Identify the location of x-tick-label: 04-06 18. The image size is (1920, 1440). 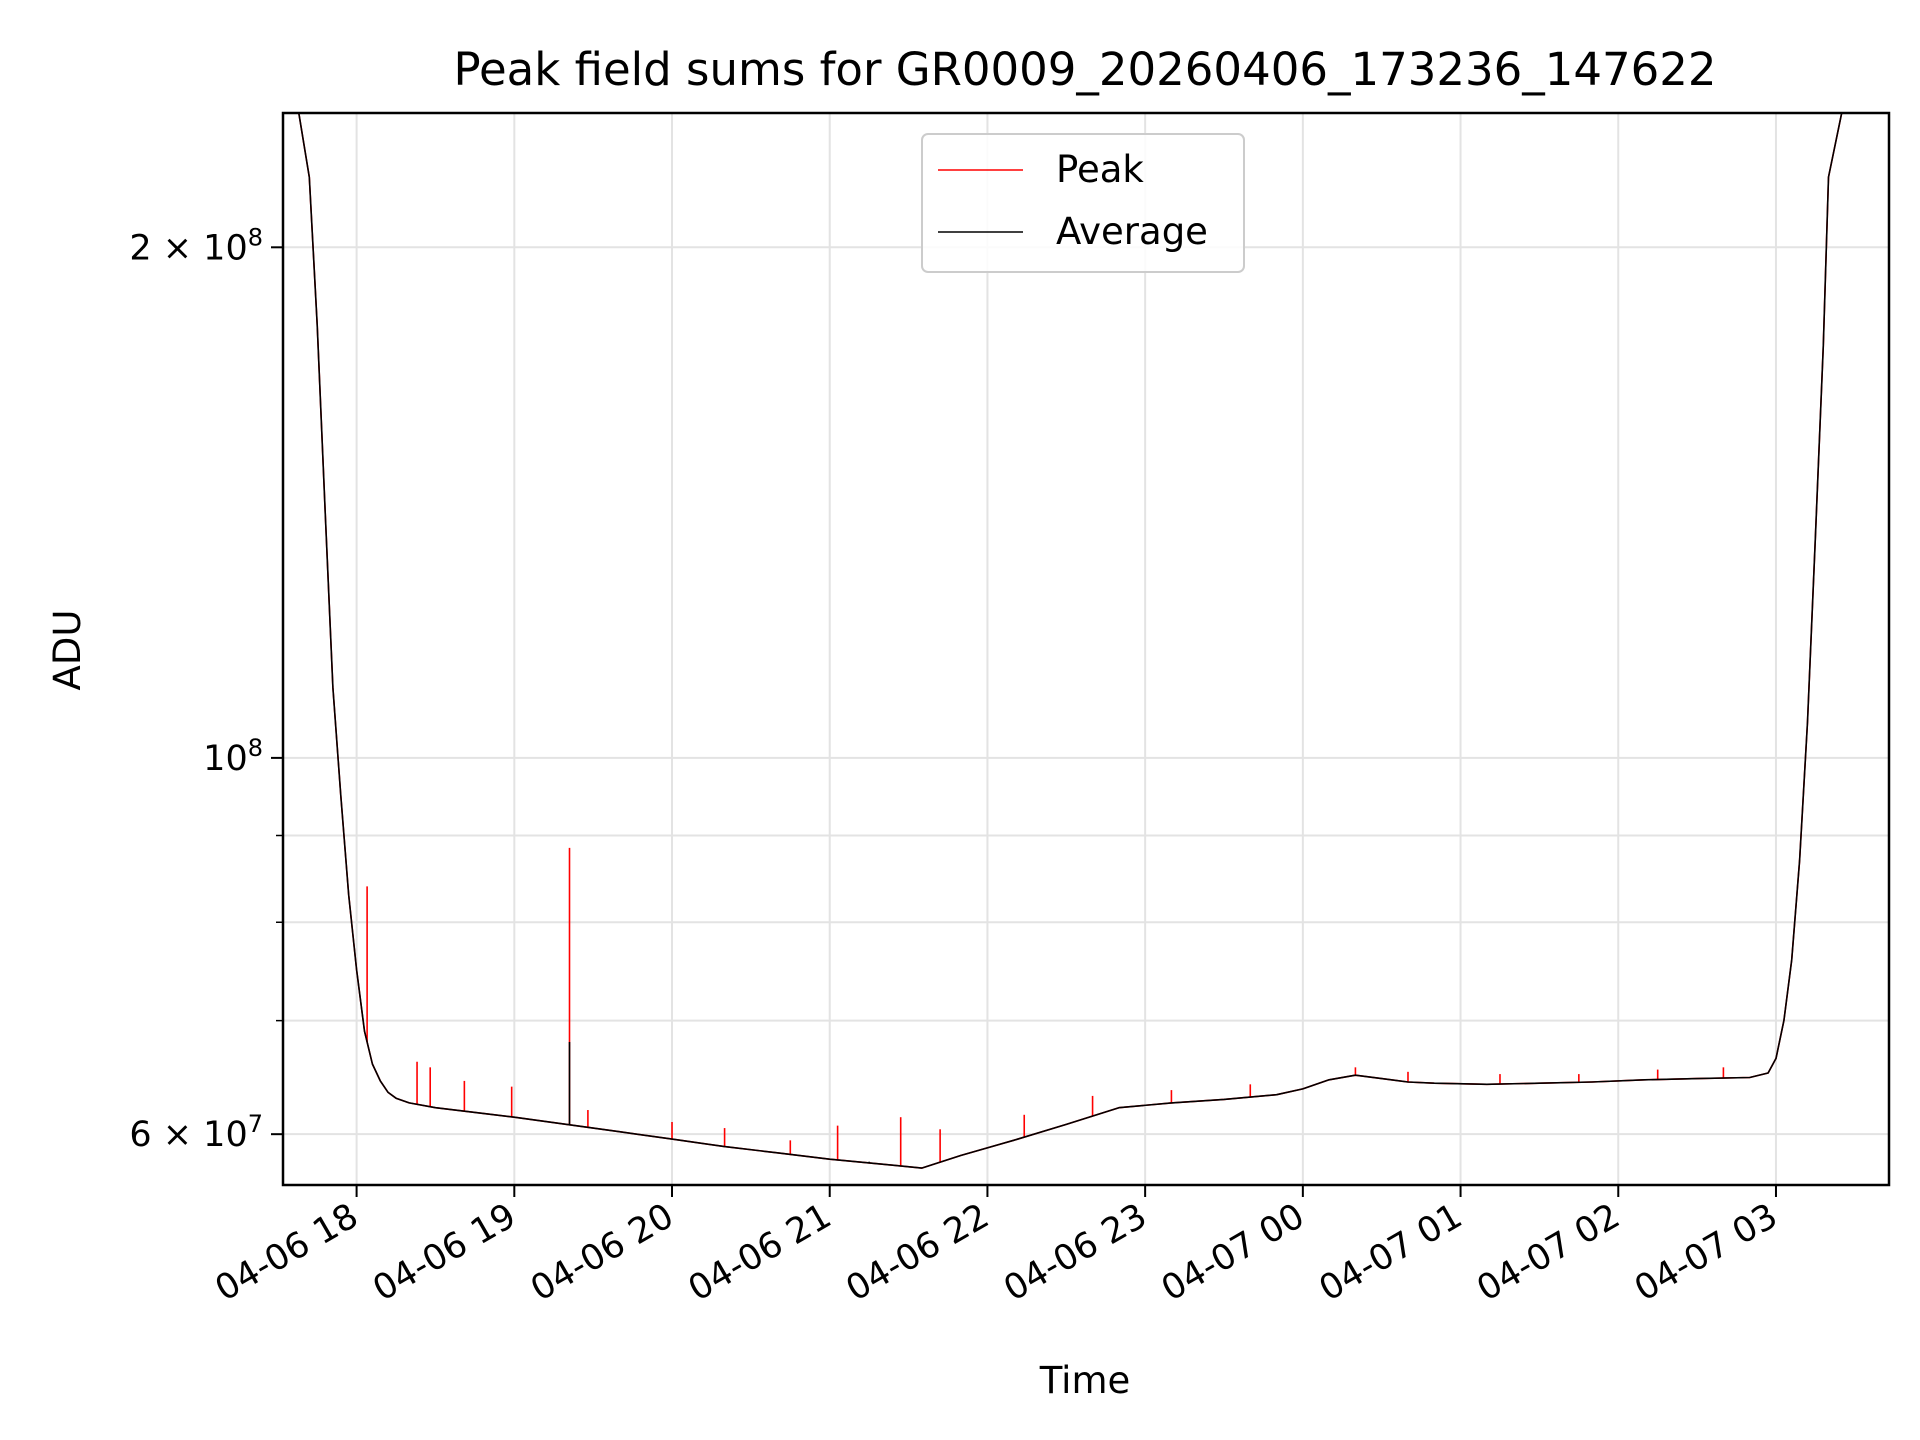
(287, 1252).